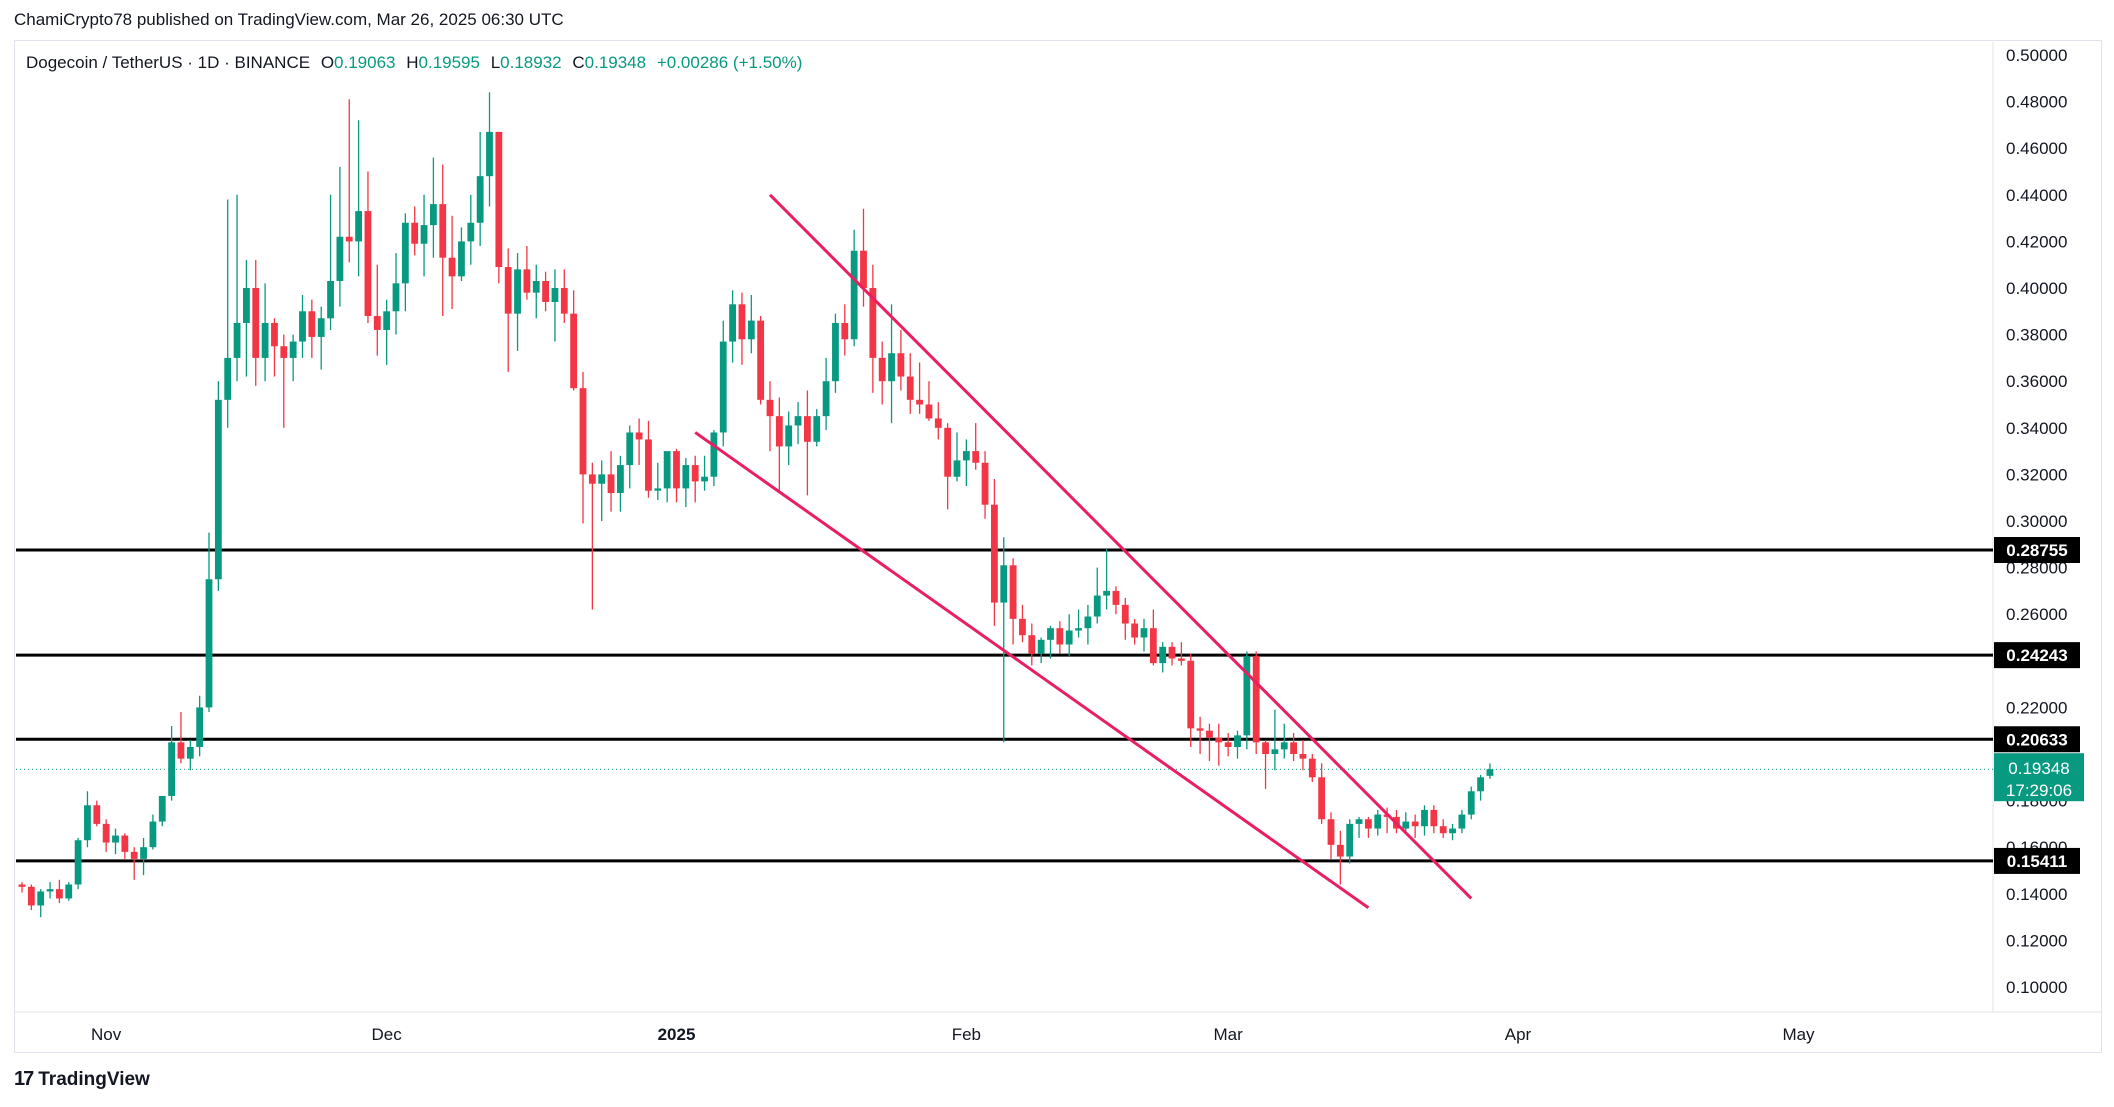 This screenshot has width=2114, height=1107. Describe the element at coordinates (966, 1034) in the screenshot. I see `x-tick-label: Feb` at that location.